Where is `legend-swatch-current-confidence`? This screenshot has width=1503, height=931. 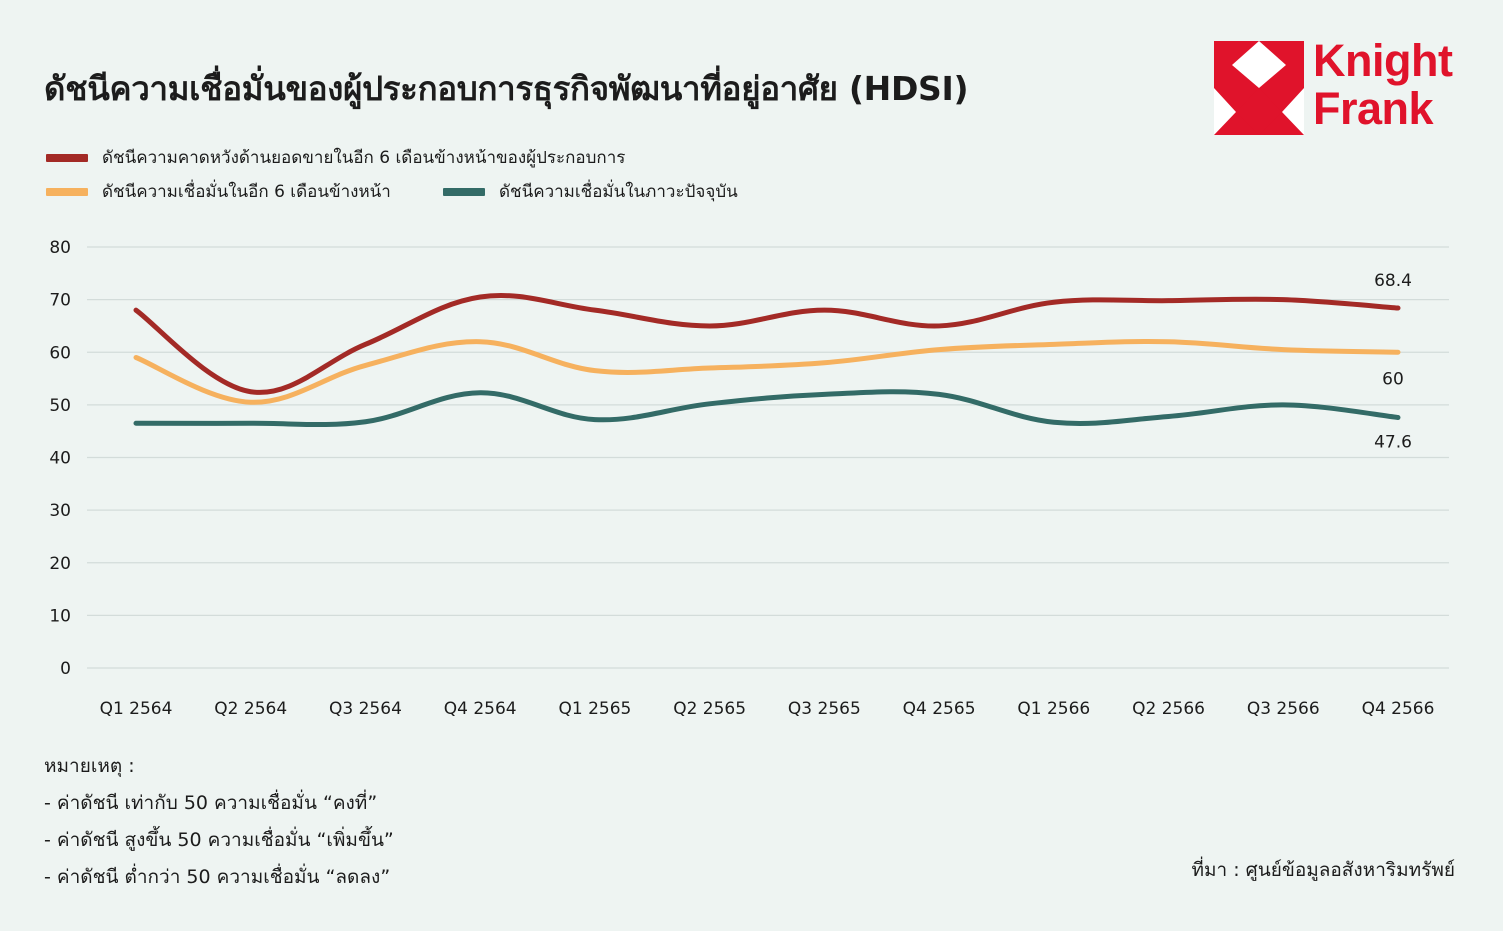 legend-swatch-current-confidence is located at coordinates (464, 191).